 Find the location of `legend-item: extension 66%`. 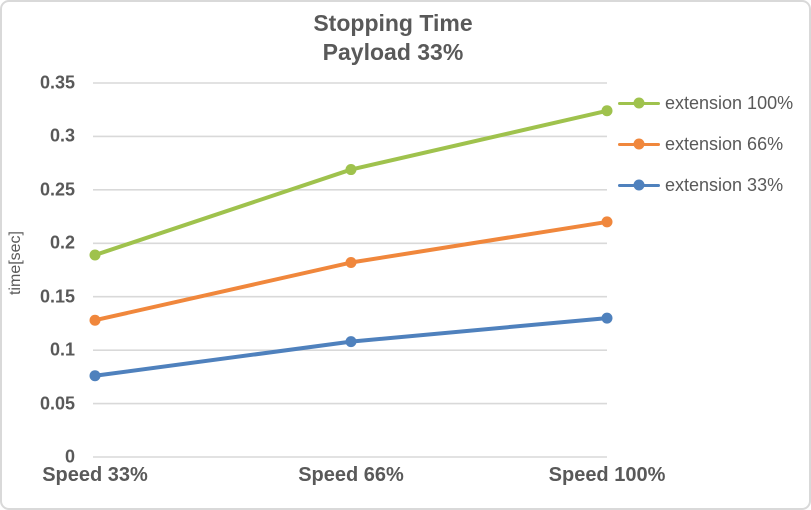

legend-item: extension 66% is located at coordinates (705, 144).